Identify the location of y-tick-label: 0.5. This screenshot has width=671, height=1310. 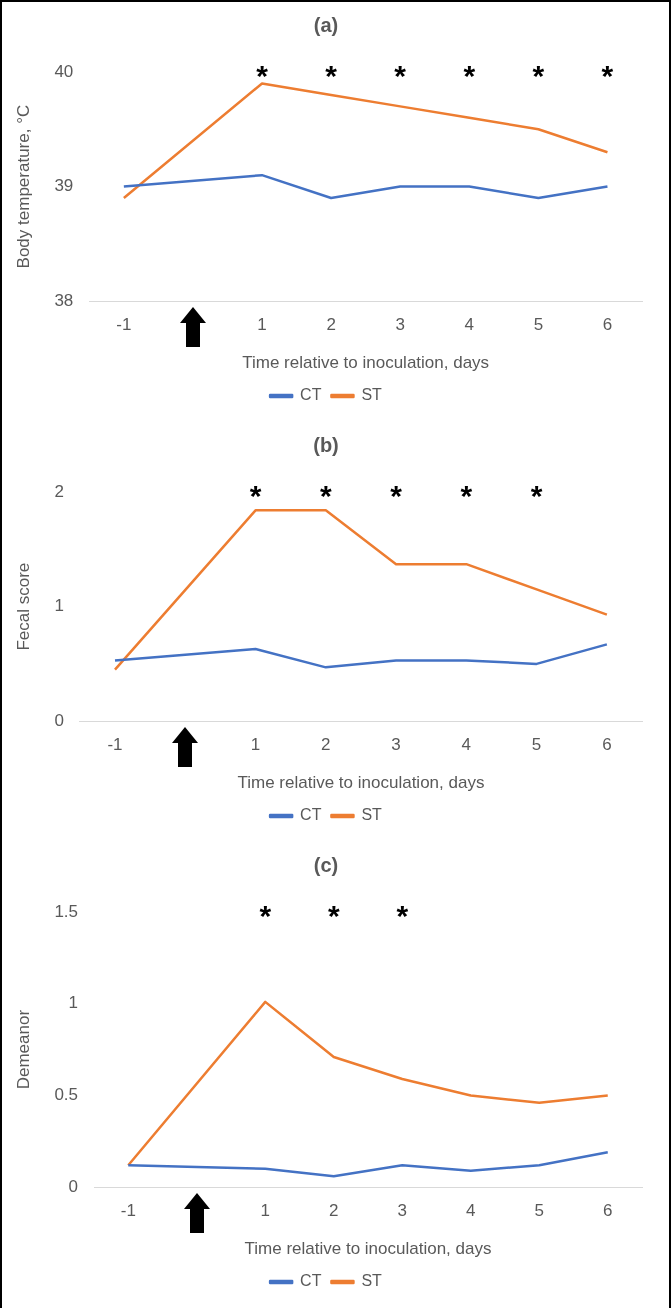
(66, 1095).